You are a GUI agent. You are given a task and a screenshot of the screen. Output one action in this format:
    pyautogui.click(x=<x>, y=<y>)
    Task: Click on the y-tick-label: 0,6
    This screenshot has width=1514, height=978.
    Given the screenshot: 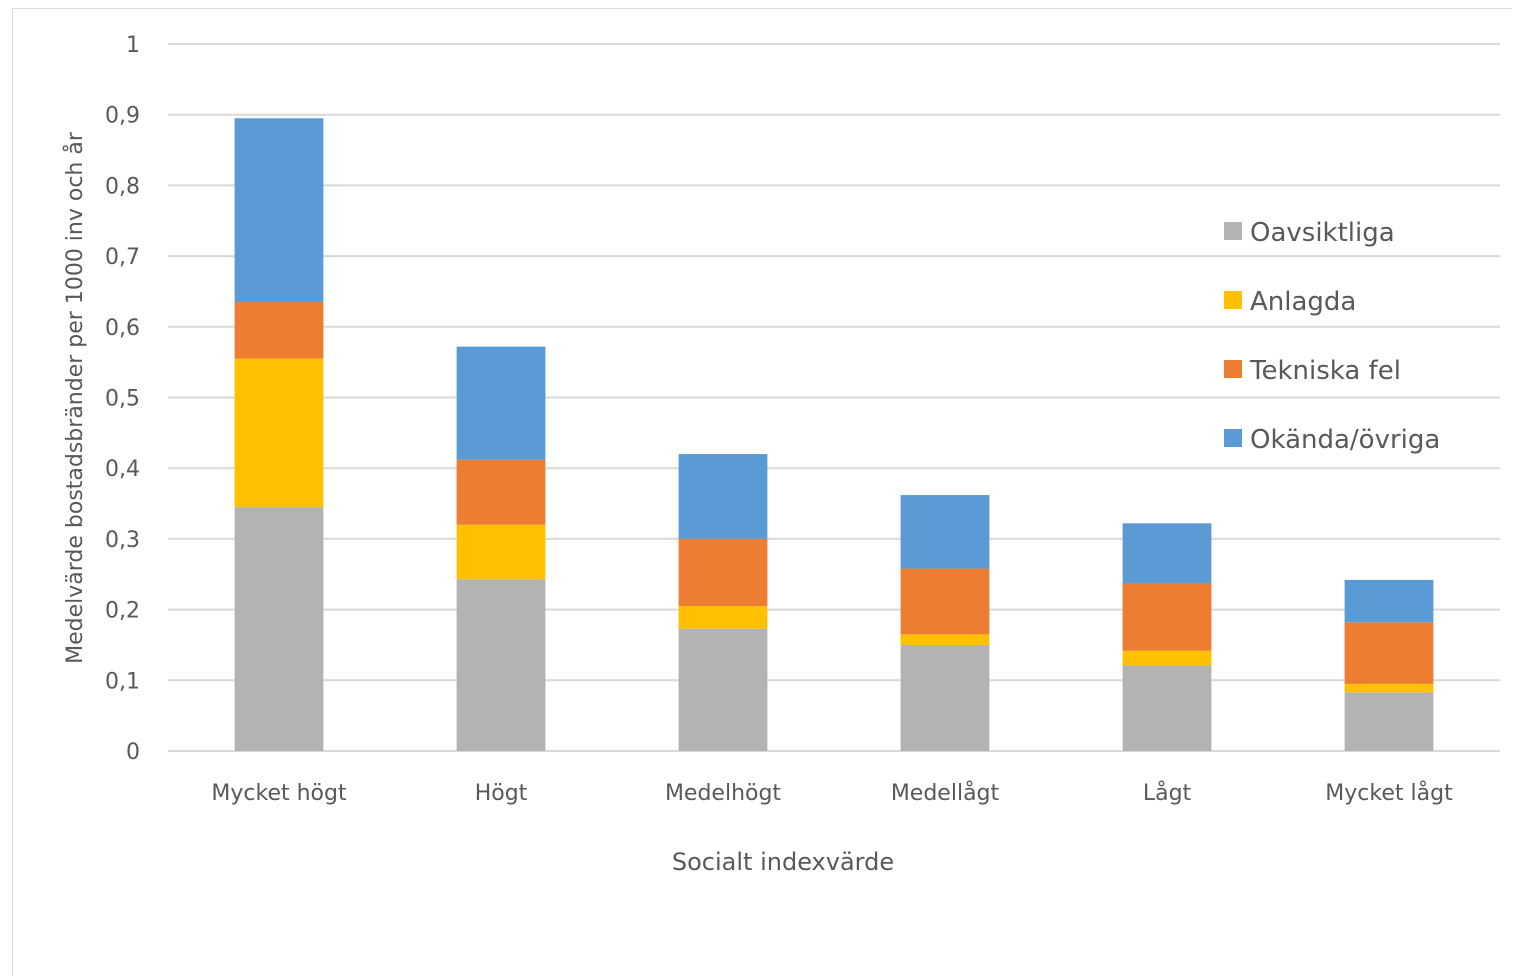 What is the action you would take?
    pyautogui.click(x=122, y=328)
    